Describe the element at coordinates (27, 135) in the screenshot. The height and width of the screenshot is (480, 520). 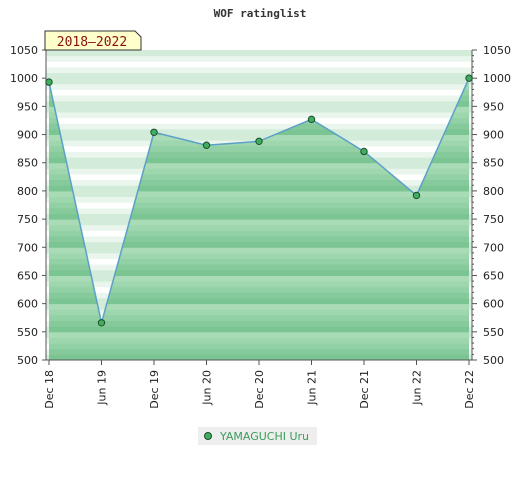
I see `y-tick-label-left: 900` at that location.